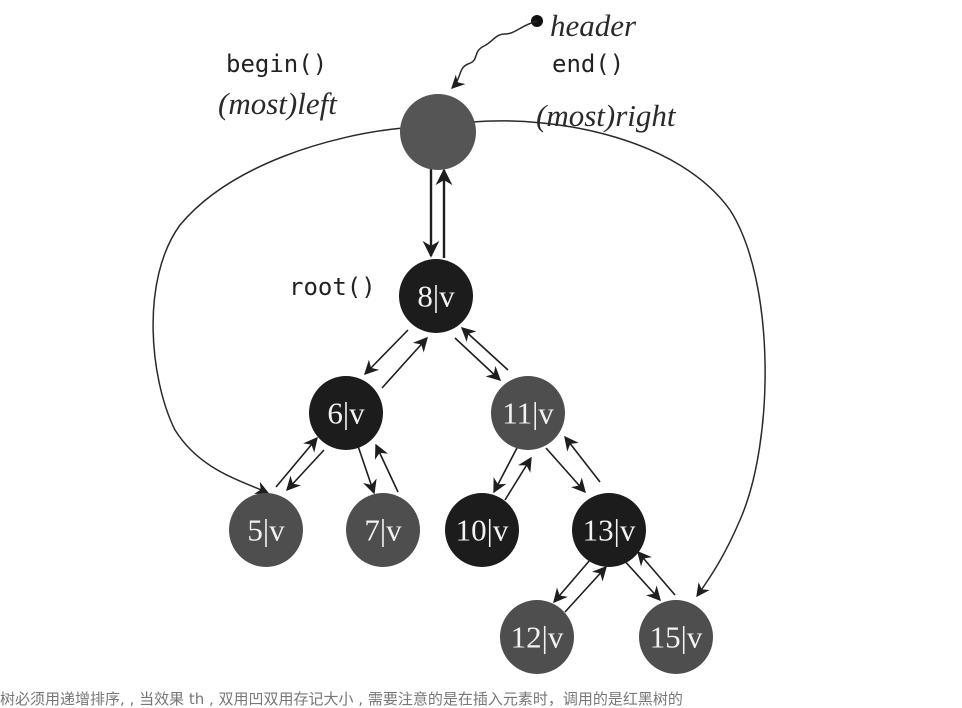  I want to click on header-pointer-line, so click(494, 54).